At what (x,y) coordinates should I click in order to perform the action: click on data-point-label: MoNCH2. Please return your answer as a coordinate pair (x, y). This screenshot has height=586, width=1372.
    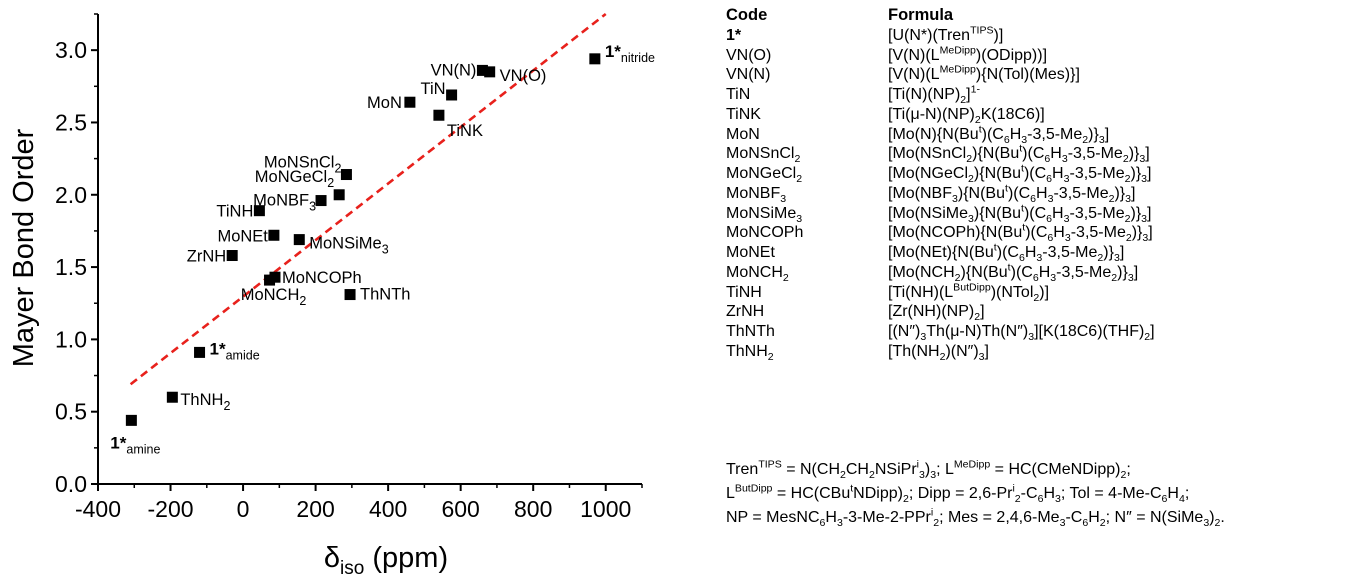
    Looking at the image, I should click on (274, 297).